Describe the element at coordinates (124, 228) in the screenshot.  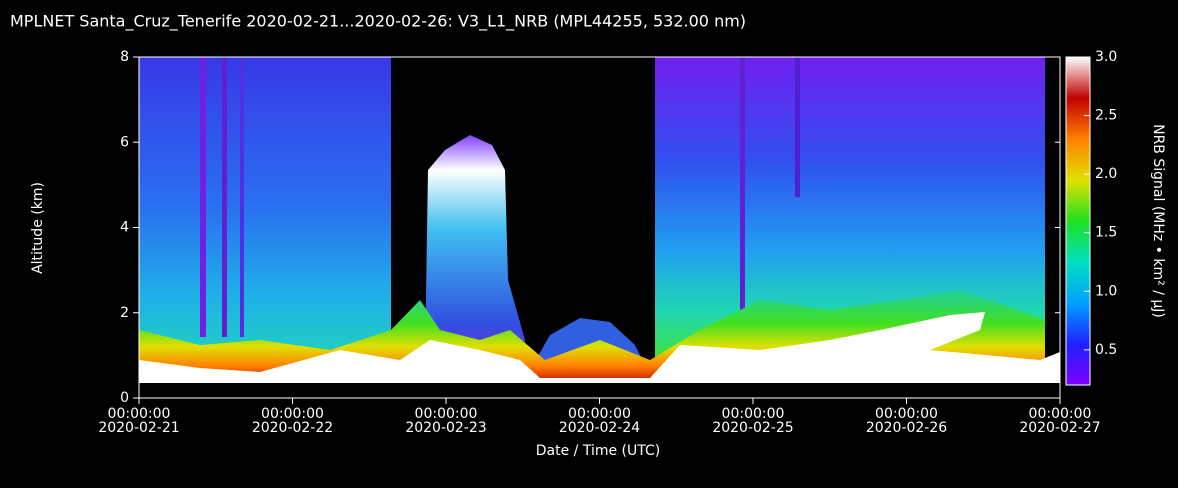
I see `y-tick-label: 4` at that location.